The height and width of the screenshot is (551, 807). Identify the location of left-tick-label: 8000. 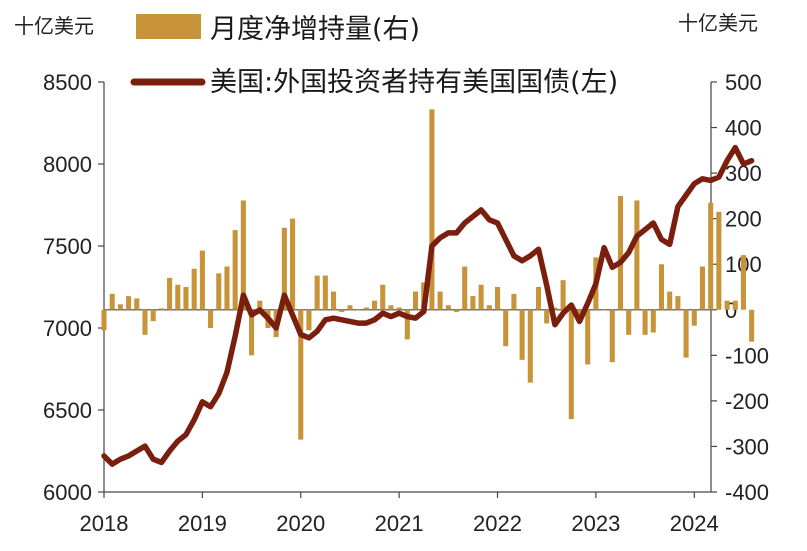
(67, 164).